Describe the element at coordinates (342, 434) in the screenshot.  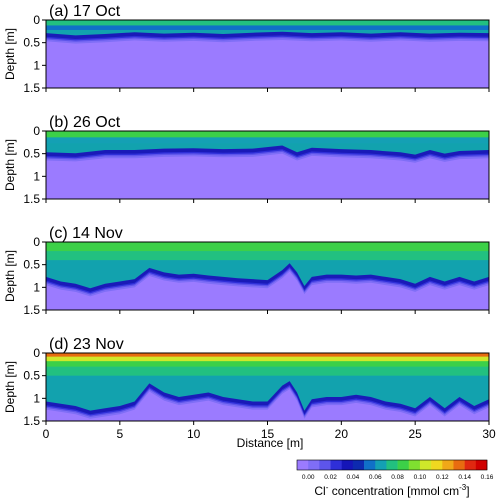
I see `x-tick-label: 20` at that location.